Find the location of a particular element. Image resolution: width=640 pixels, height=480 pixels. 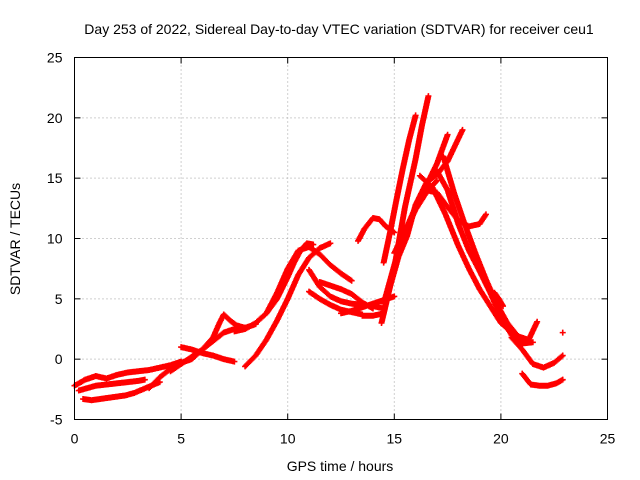

y-tick-label: 0 is located at coordinates (59, 359).